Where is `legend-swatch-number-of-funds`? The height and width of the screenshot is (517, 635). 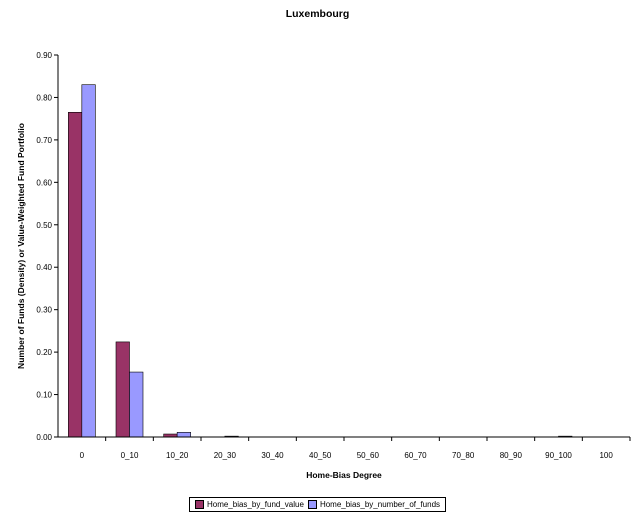
legend-swatch-number-of-funds is located at coordinates (312, 504).